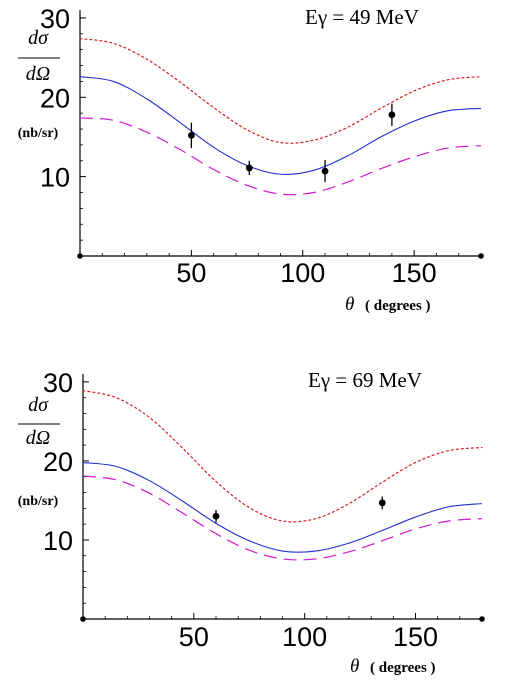 The height and width of the screenshot is (686, 512). Describe the element at coordinates (362, 17) in the screenshot. I see `energy-annotation: Eγ = 49 MeV` at that location.